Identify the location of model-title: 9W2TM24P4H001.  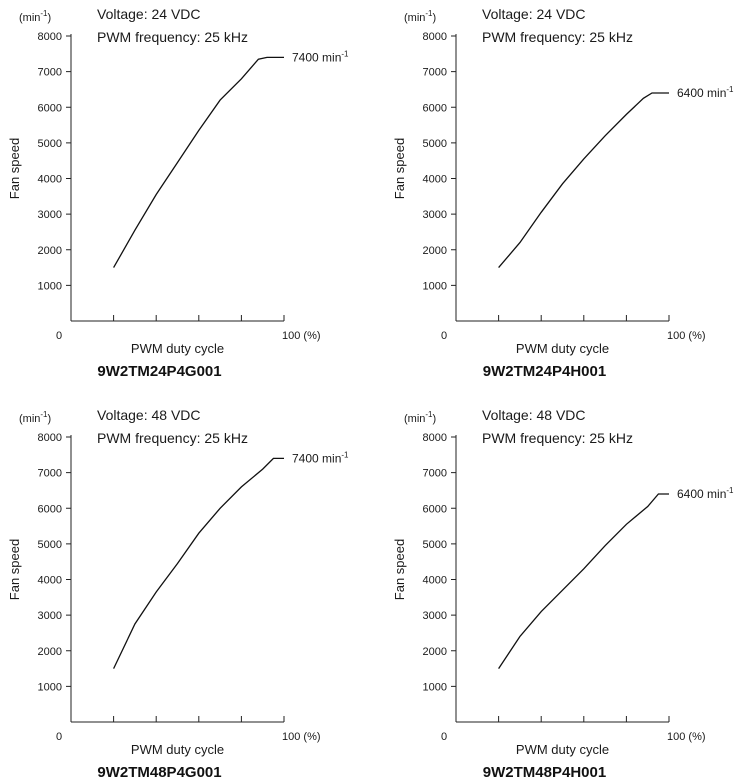
(544, 371).